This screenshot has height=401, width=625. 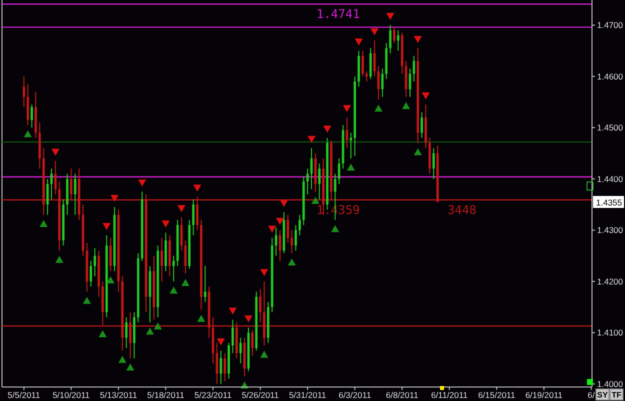 What do you see at coordinates (24, 395) in the screenshot?
I see `x-tick-label: 5/5/2011` at bounding box center [24, 395].